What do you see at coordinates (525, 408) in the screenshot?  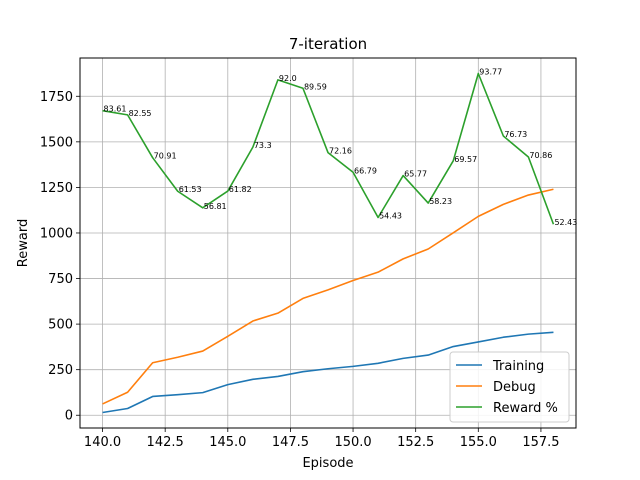 I see `legend-label: Reward %` at bounding box center [525, 408].